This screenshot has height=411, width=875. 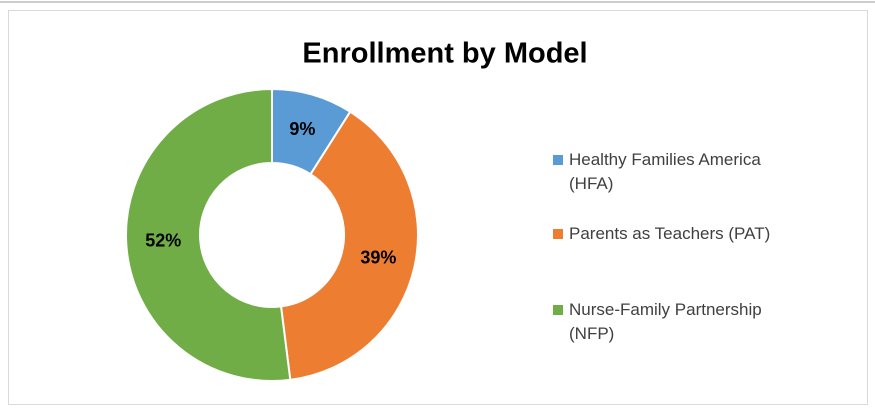 What do you see at coordinates (163, 241) in the screenshot?
I see `data-label: 52%` at bounding box center [163, 241].